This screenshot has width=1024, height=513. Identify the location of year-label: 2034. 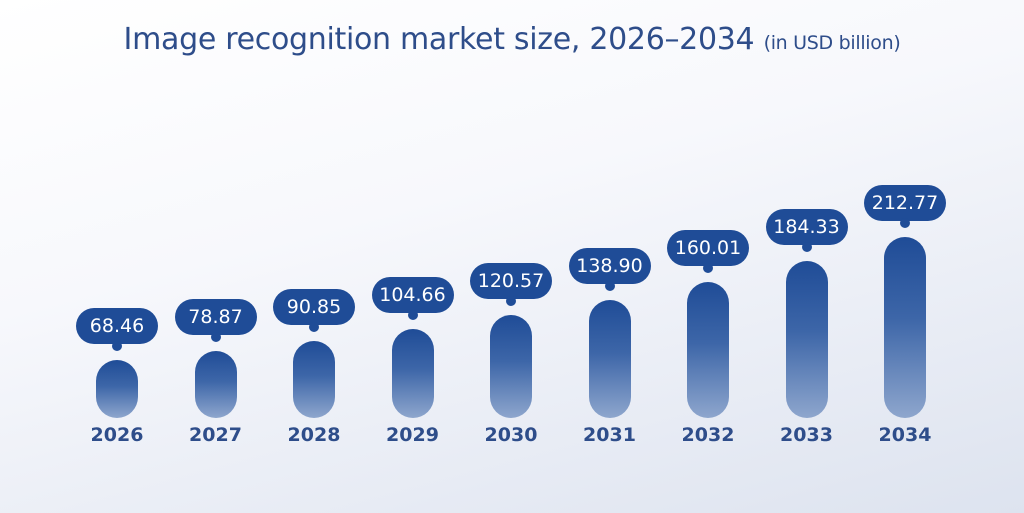
(905, 435).